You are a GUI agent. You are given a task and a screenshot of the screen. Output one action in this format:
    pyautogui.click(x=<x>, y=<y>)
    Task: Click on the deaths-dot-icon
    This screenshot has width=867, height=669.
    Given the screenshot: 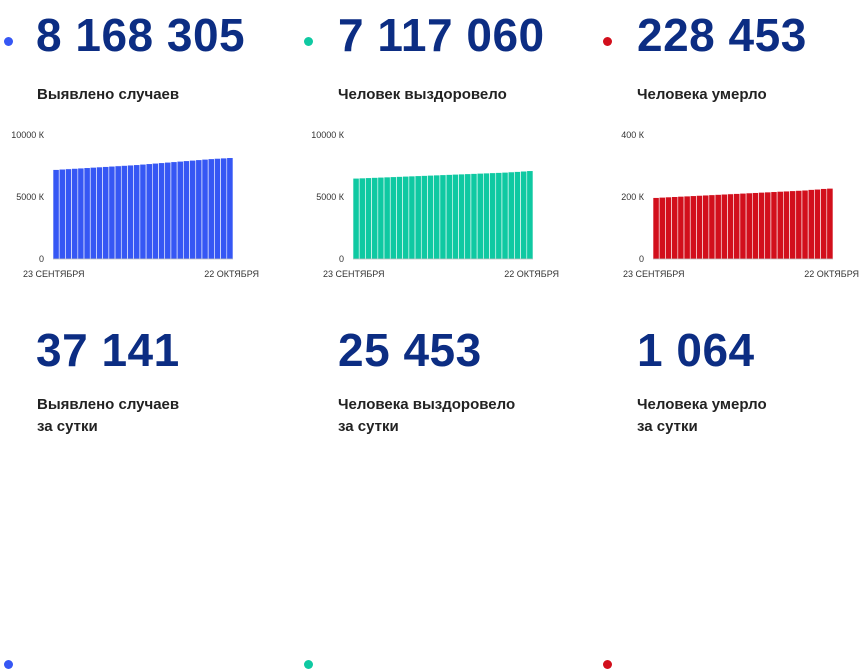 What is the action you would take?
    pyautogui.click(x=607, y=41)
    